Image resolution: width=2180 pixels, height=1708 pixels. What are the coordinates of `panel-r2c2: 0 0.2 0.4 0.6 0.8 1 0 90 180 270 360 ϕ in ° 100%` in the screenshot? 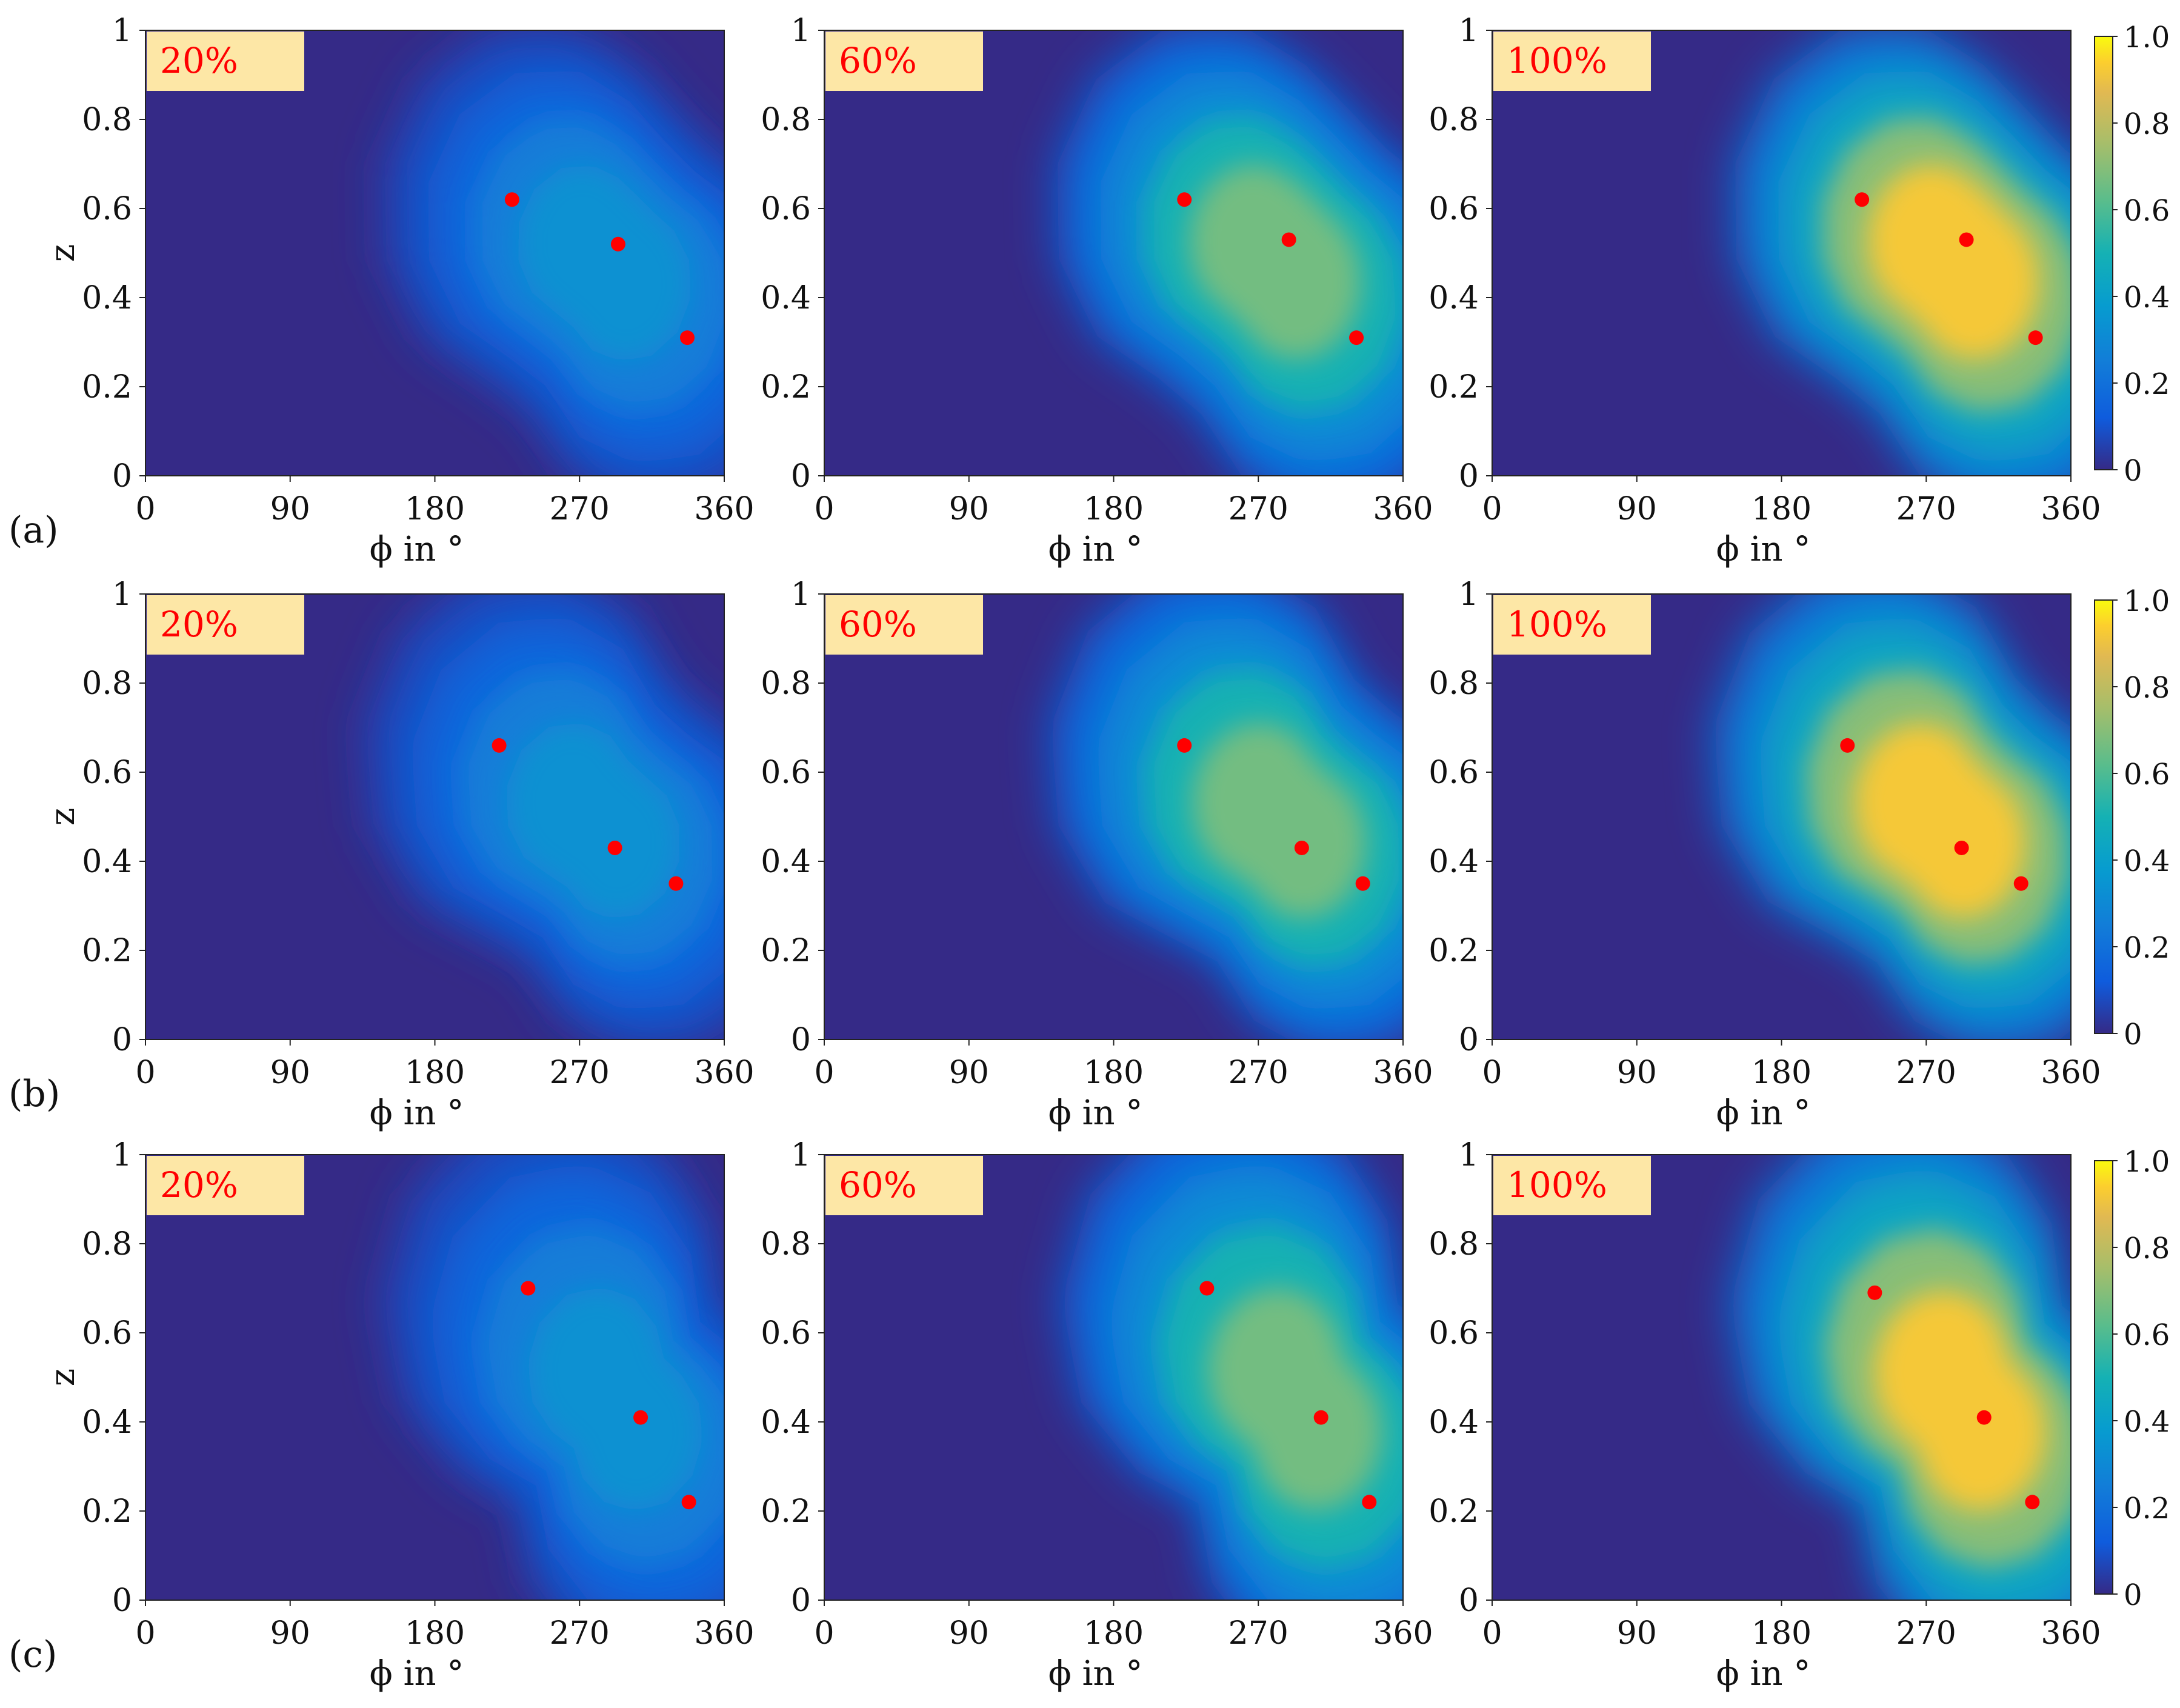 It's located at (1764, 1415).